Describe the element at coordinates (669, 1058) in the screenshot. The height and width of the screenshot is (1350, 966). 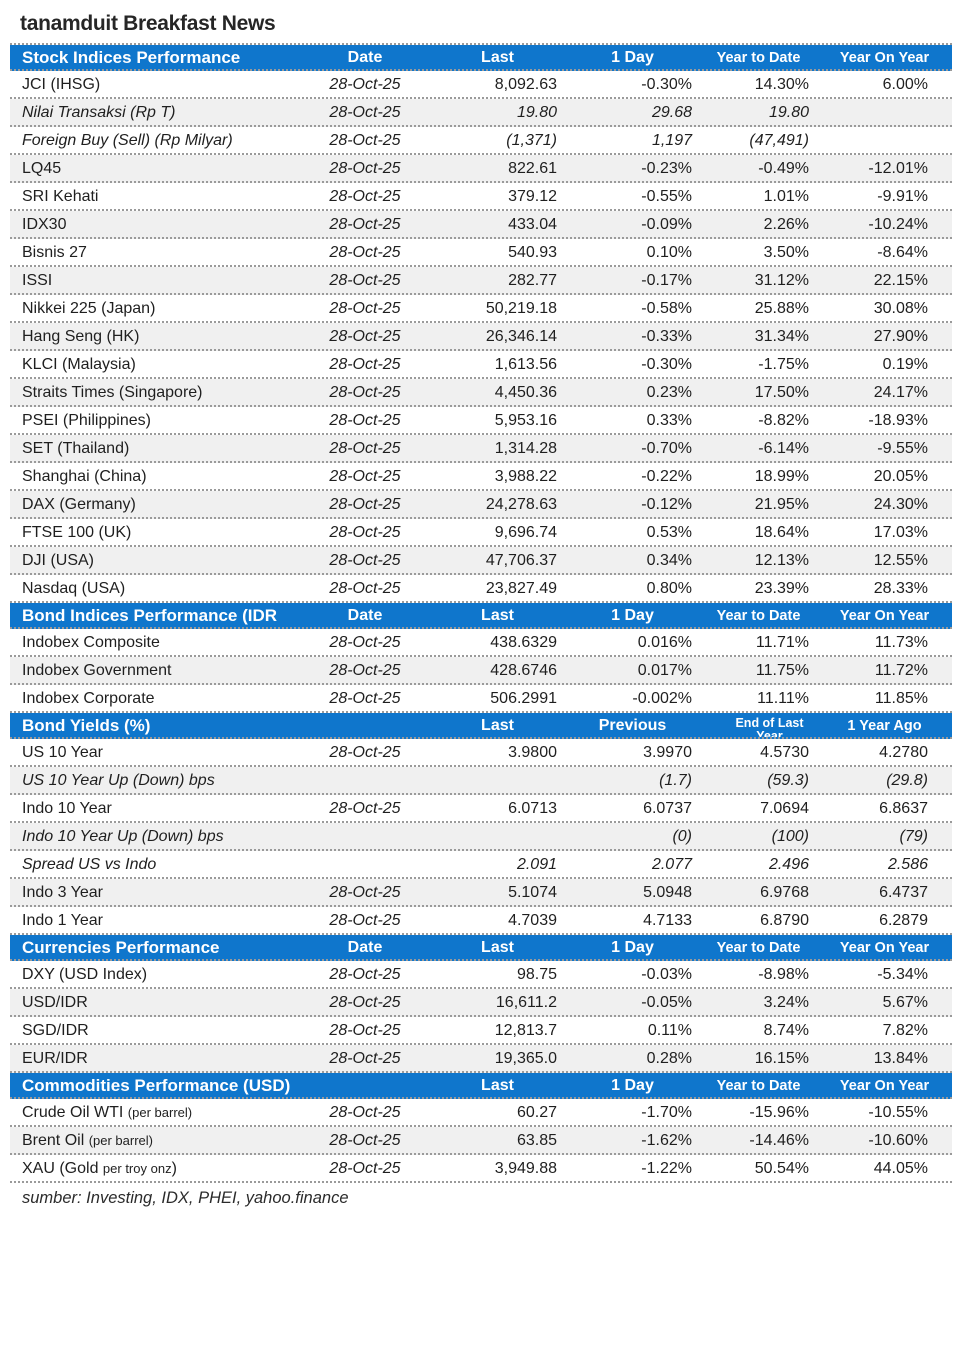
I see `value-cell: 0.28%` at that location.